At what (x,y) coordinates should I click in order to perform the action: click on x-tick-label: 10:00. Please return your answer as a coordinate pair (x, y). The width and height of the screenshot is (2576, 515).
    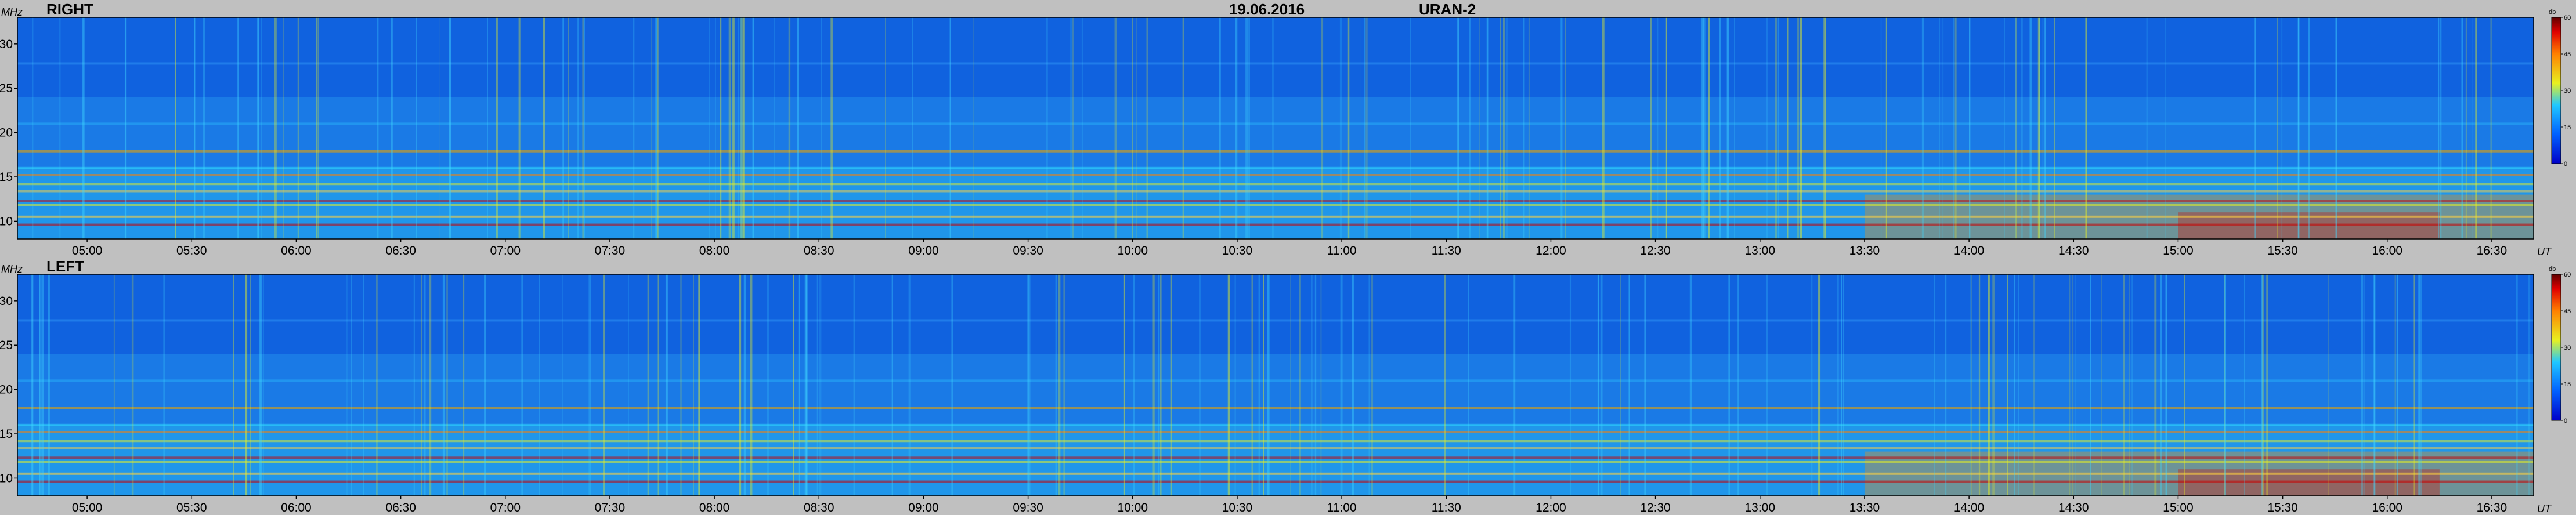
    Looking at the image, I should click on (1132, 251).